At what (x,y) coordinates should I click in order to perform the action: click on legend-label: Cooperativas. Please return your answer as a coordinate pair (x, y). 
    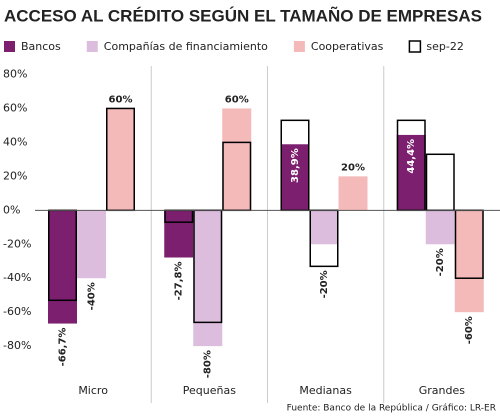
    Looking at the image, I should click on (347, 46).